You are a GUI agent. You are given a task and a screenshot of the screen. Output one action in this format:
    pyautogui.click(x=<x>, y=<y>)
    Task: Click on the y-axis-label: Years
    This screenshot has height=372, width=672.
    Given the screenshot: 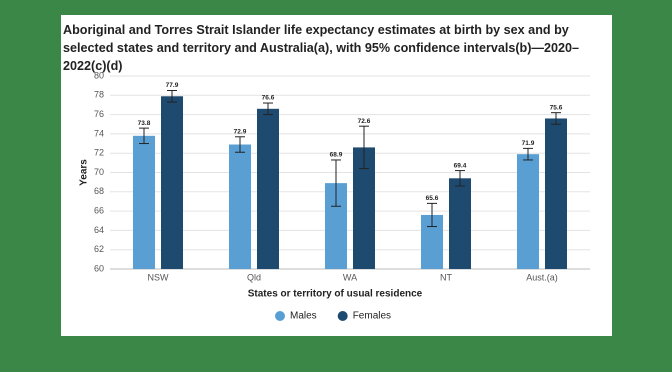 What is the action you would take?
    pyautogui.click(x=84, y=172)
    